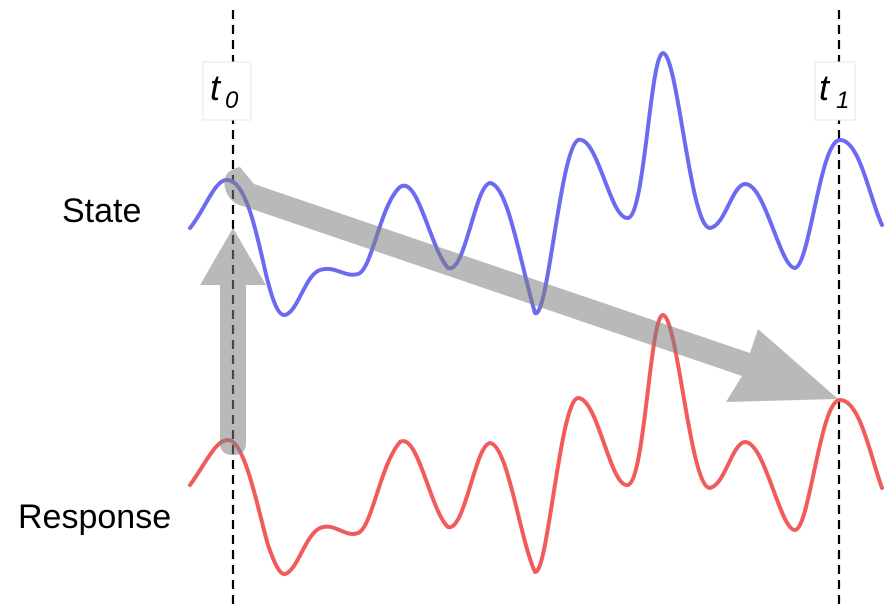 The width and height of the screenshot is (885, 609). Describe the element at coordinates (232, 100) in the screenshot. I see `t0-label-subscript: 0` at that location.